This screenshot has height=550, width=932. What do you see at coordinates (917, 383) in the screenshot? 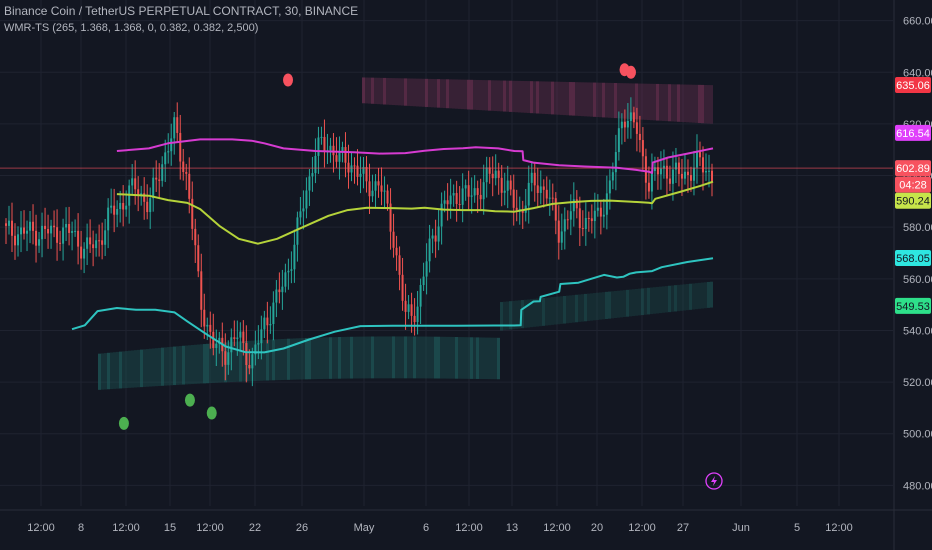
I see `y-tick-label: 520.00` at bounding box center [917, 383].